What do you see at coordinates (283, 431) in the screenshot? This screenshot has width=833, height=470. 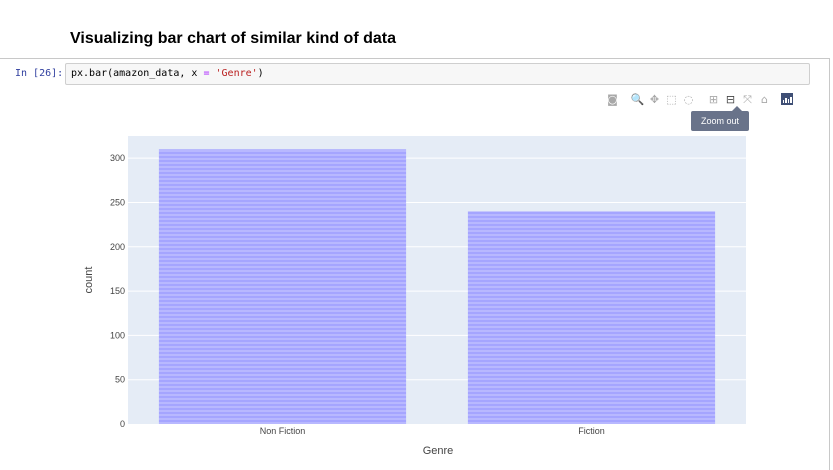 I see `x-tick-label: Non Fiction` at bounding box center [283, 431].